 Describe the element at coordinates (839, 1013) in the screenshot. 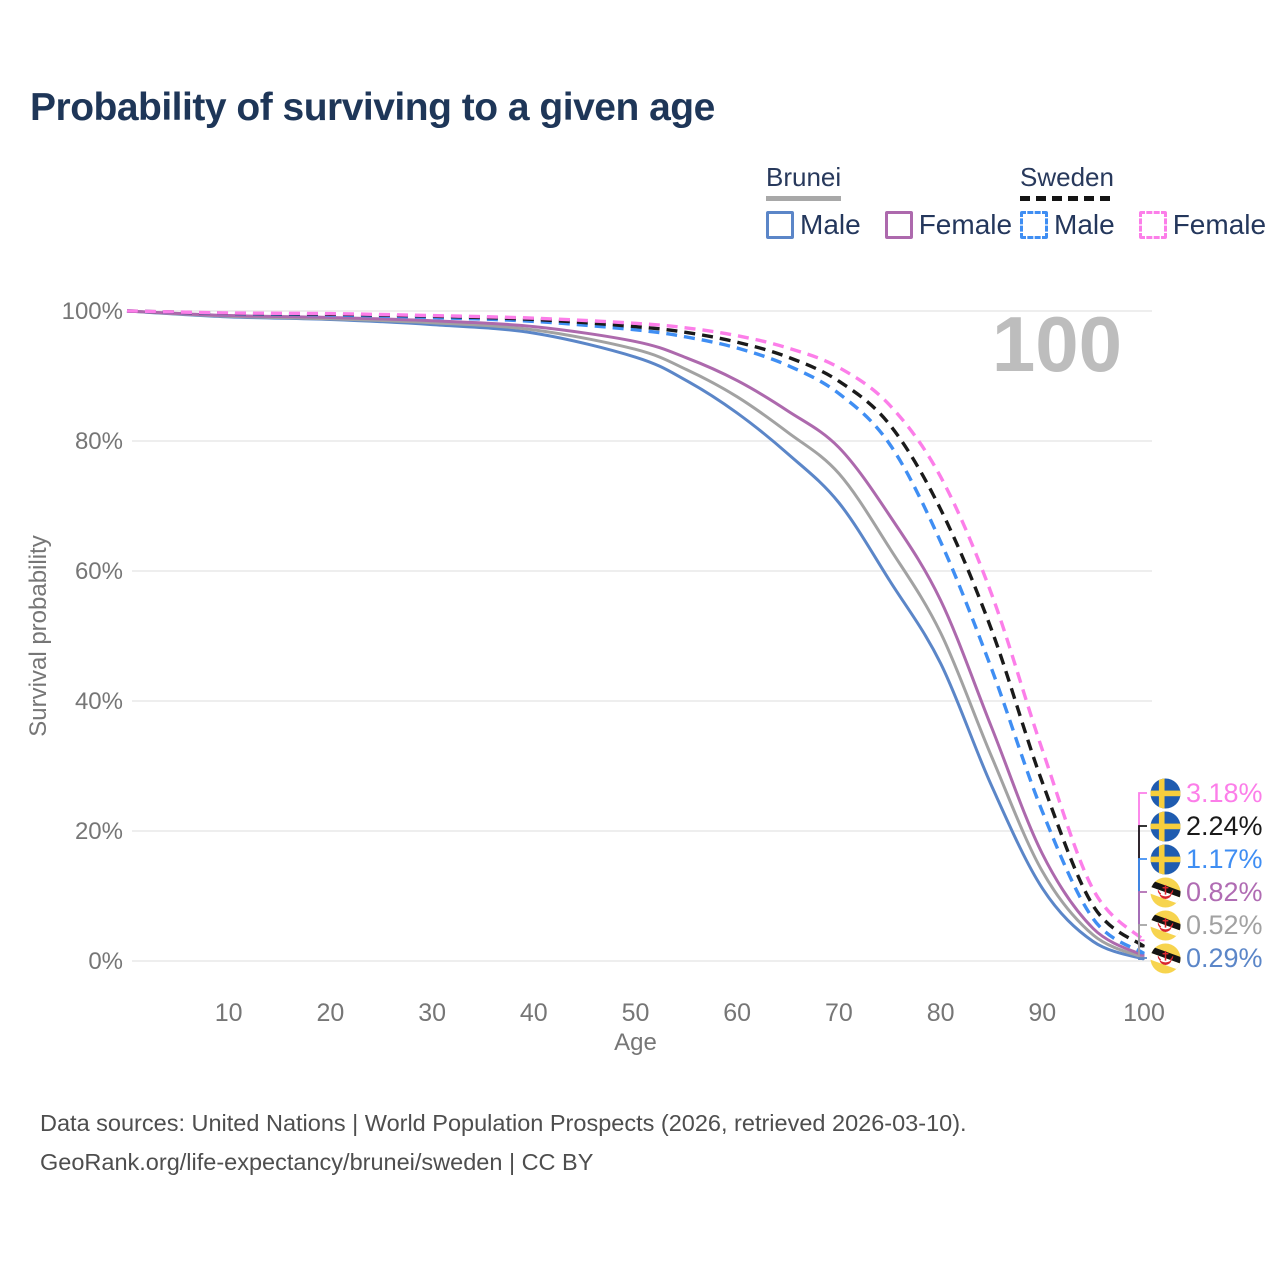

I see `x-tick-label: 70` at that location.